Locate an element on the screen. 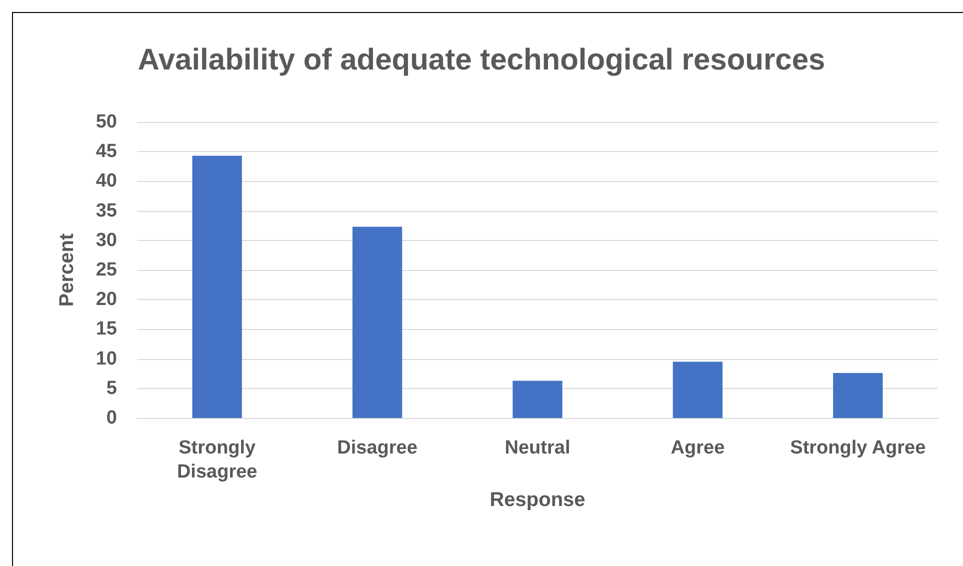 The image size is (963, 566). y-tick-label: 15 is located at coordinates (107, 329).